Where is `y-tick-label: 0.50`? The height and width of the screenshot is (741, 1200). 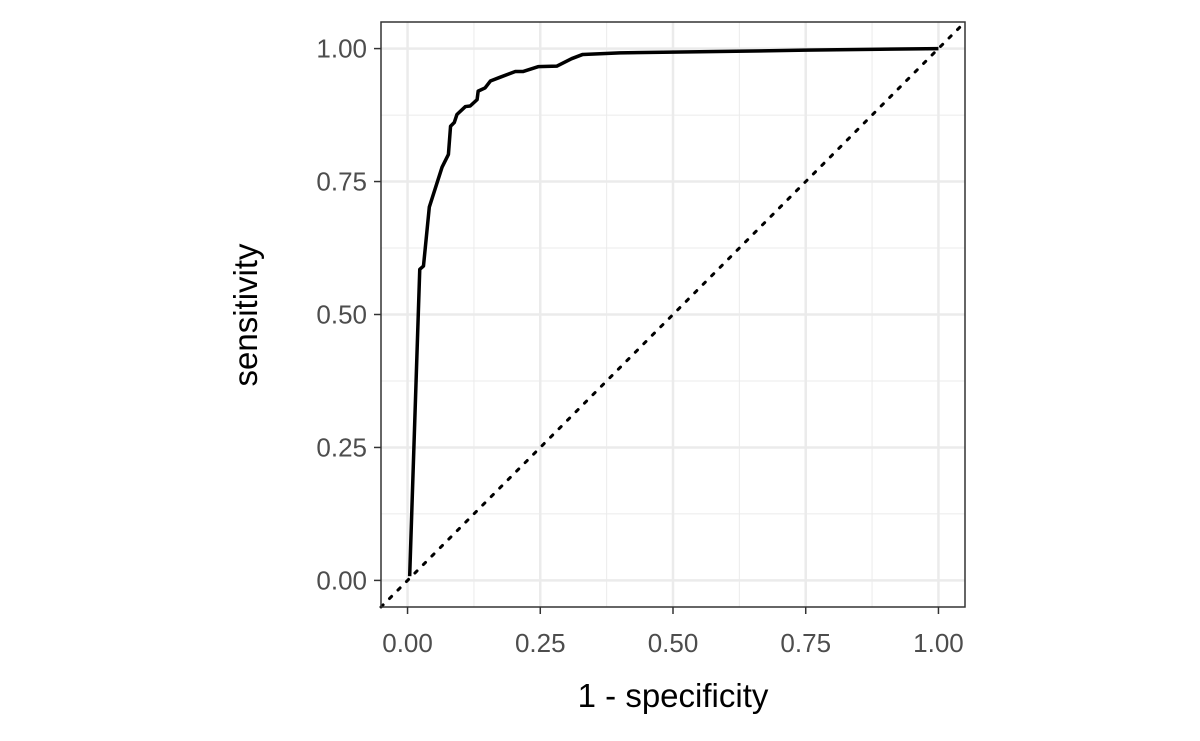 y-tick-label: 0.50 is located at coordinates (341, 315).